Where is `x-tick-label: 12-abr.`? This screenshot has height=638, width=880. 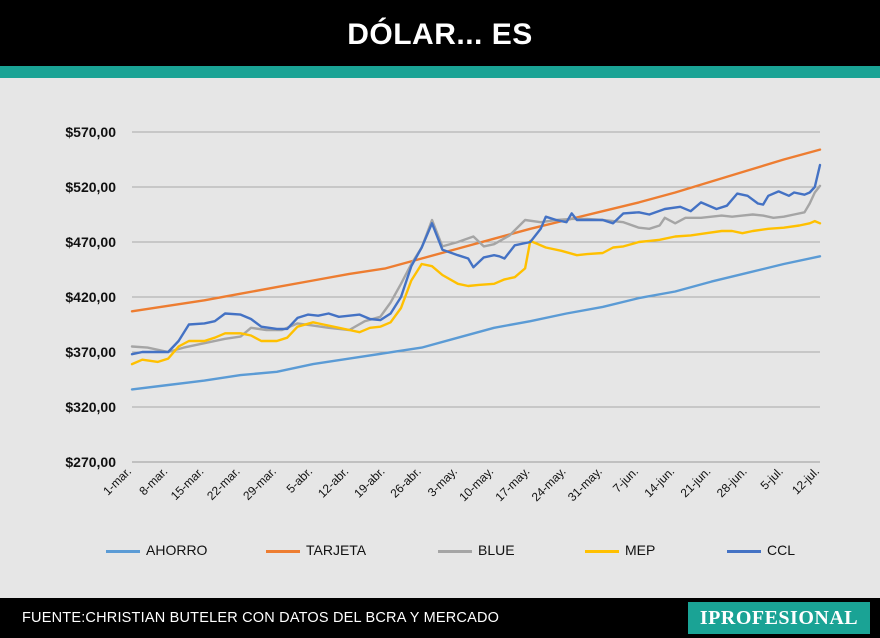 x-tick-label: 12-abr. is located at coordinates (333, 482).